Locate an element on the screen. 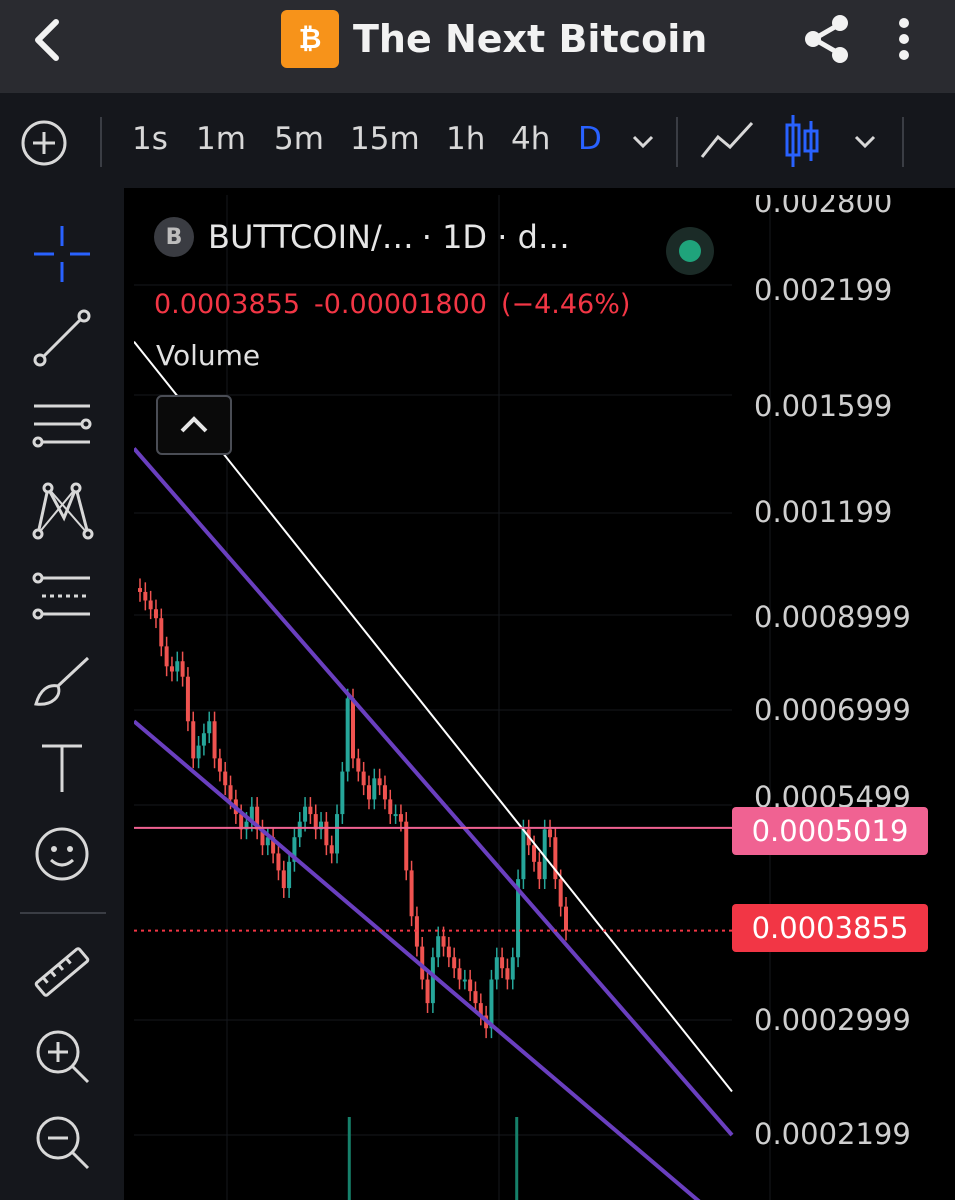 This screenshot has width=955, height=1200. collapse-legend-button is located at coordinates (194, 425).